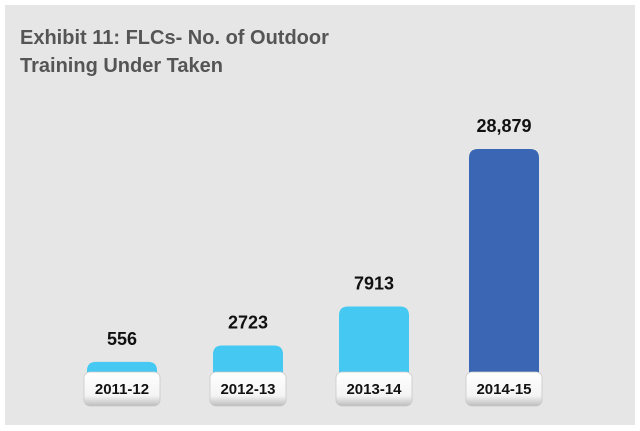  Describe the element at coordinates (504, 276) in the screenshot. I see `bar` at that location.